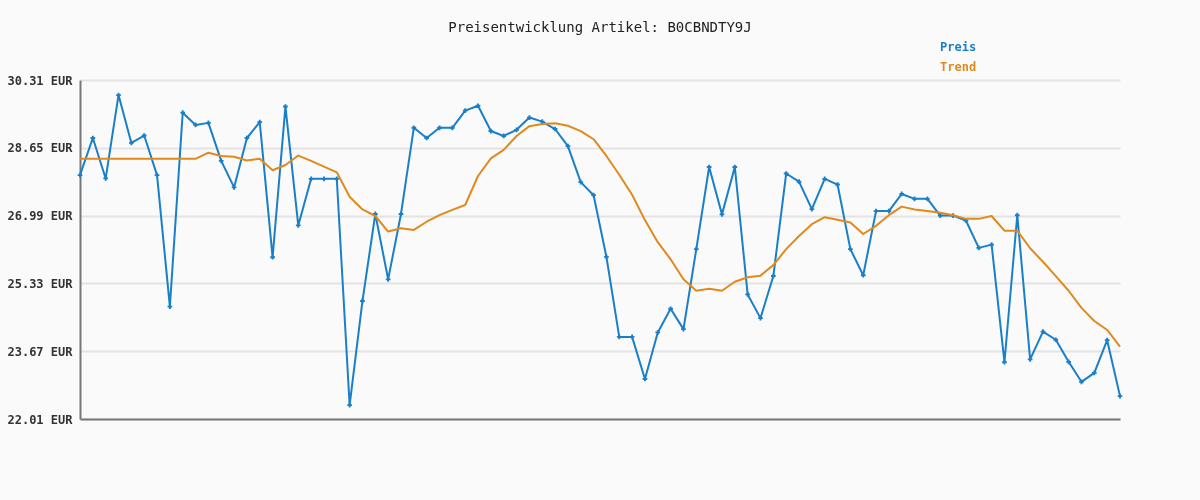  What do you see at coordinates (40, 80) in the screenshot?
I see `y-tick-label: 30.31 EUR` at bounding box center [40, 80].